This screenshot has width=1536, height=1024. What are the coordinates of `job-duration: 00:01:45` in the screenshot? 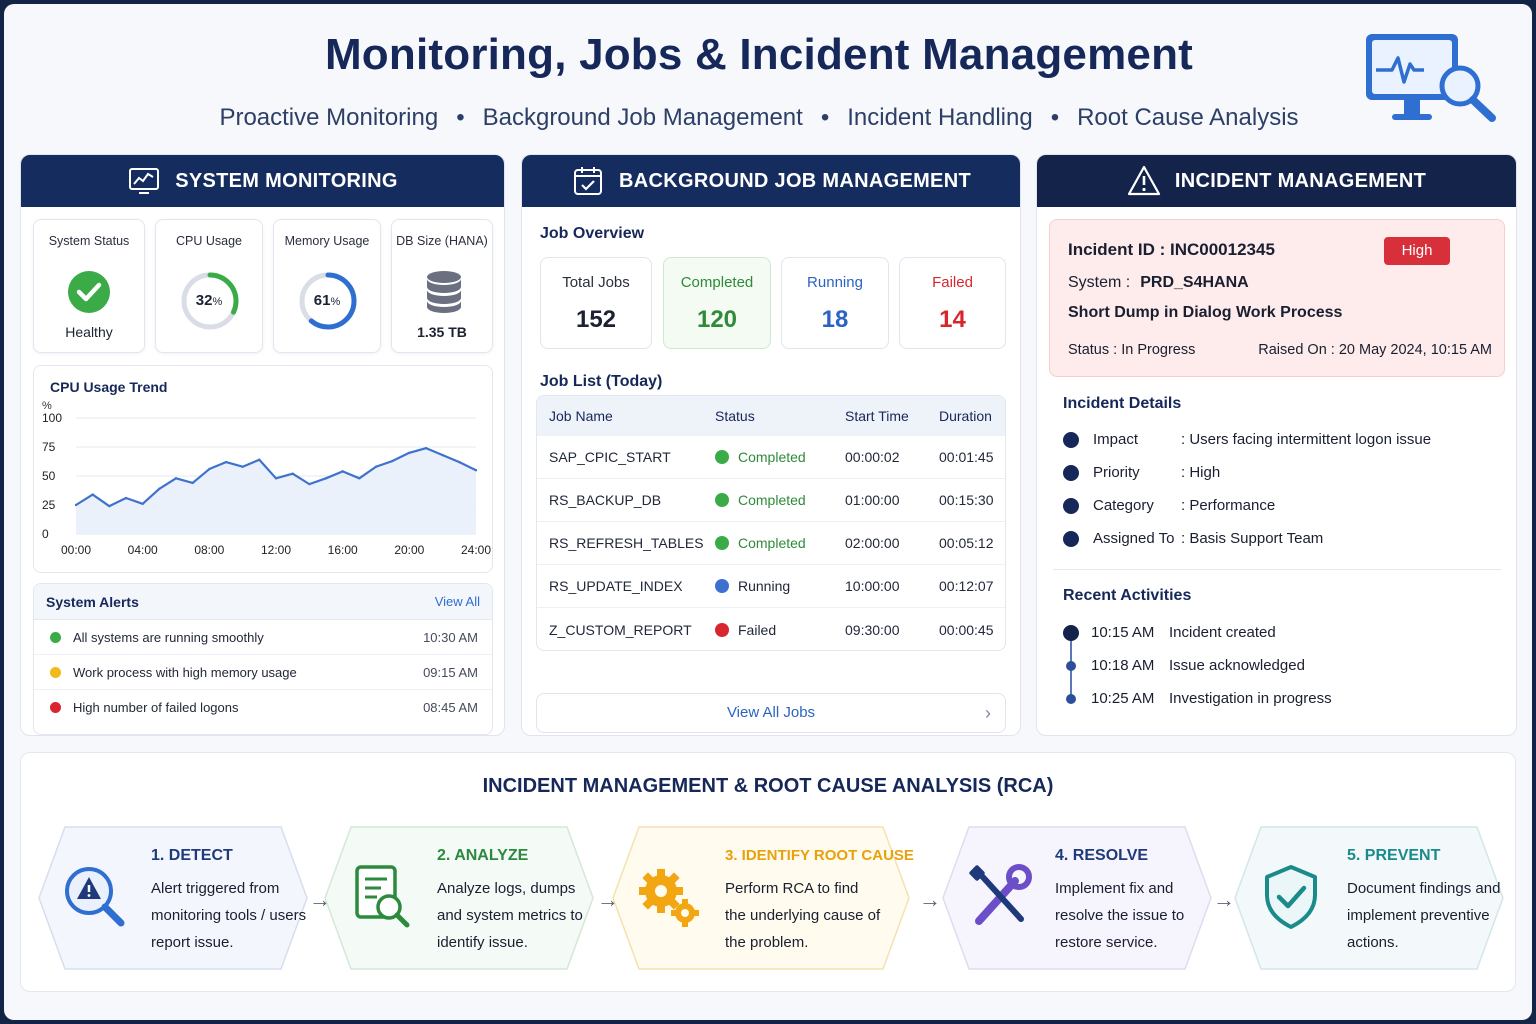 It's located at (966, 457).